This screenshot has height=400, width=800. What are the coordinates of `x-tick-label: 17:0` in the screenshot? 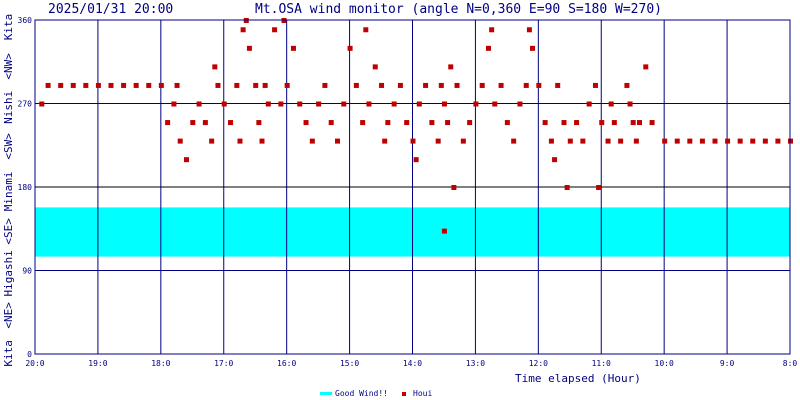 It's located at (223, 363).